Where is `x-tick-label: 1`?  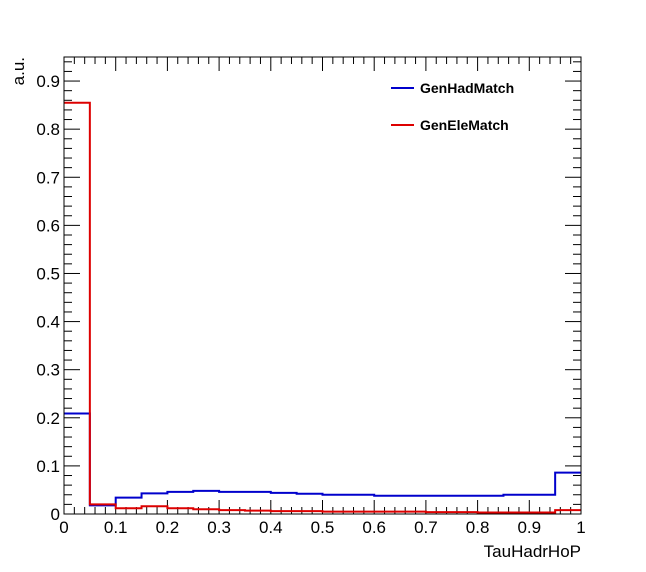 x-tick-label: 1 is located at coordinates (580, 527).